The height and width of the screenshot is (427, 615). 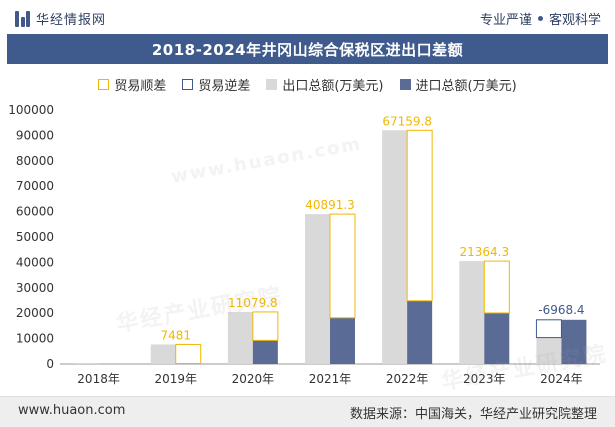 I want to click on y-tick-label: 10000, so click(x=35, y=339).